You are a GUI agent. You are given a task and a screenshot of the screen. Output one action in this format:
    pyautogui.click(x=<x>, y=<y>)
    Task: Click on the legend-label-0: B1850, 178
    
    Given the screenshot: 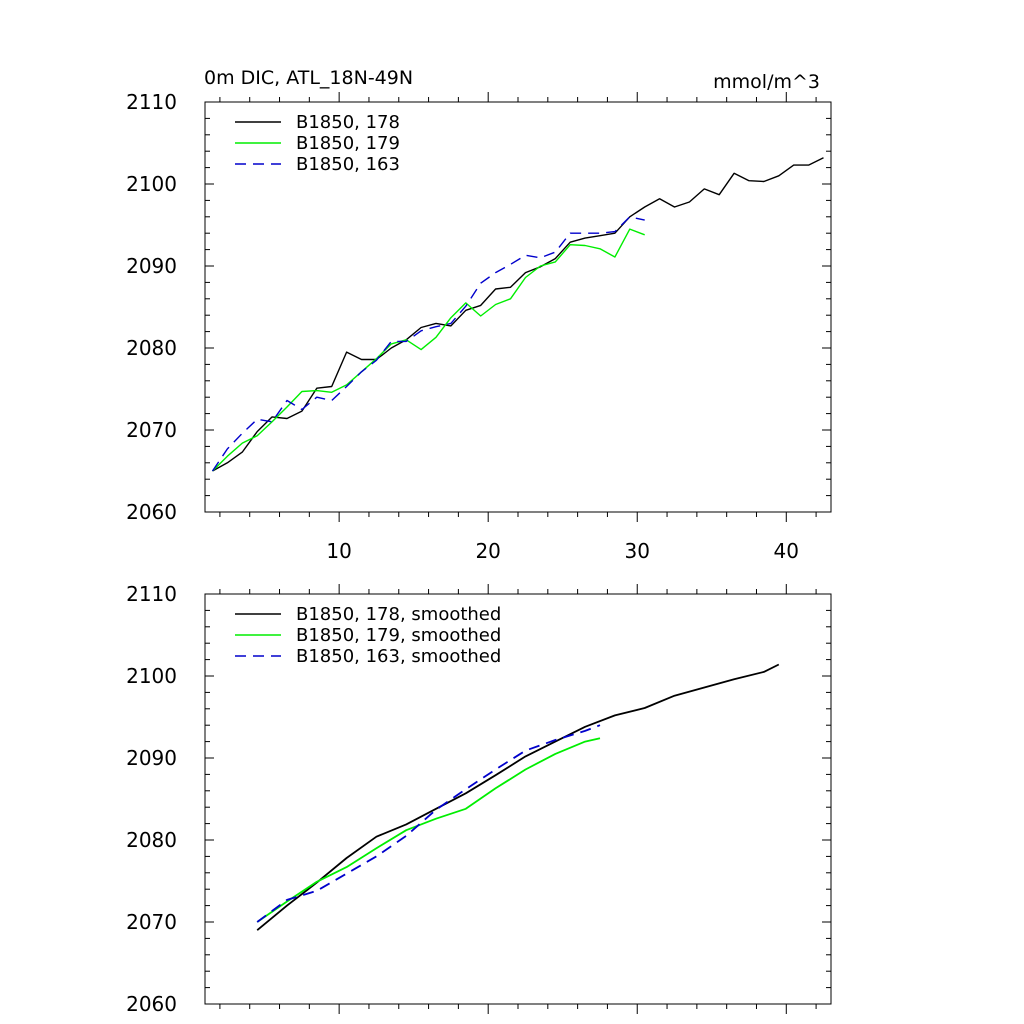 What is the action you would take?
    pyautogui.click(x=348, y=122)
    